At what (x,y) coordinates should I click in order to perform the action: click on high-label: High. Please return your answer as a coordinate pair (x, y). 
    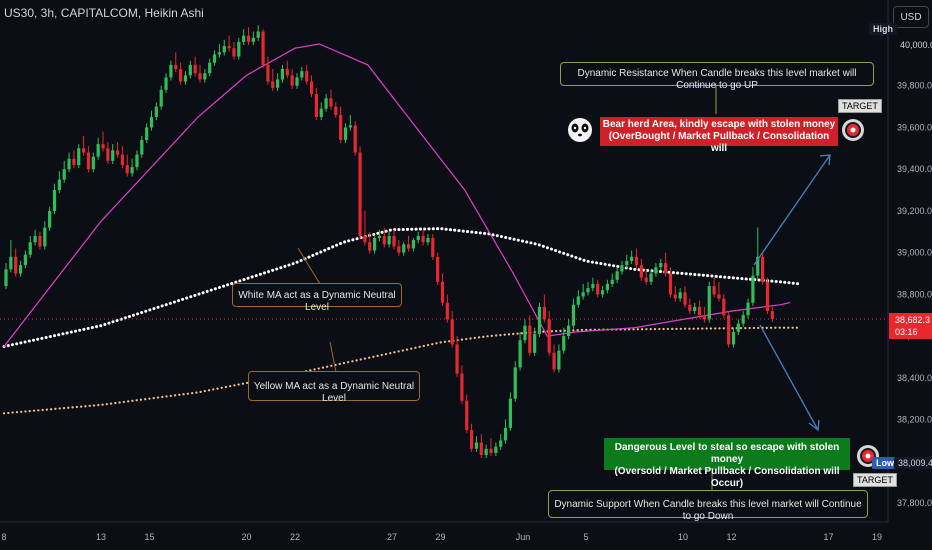
    Looking at the image, I should click on (883, 29).